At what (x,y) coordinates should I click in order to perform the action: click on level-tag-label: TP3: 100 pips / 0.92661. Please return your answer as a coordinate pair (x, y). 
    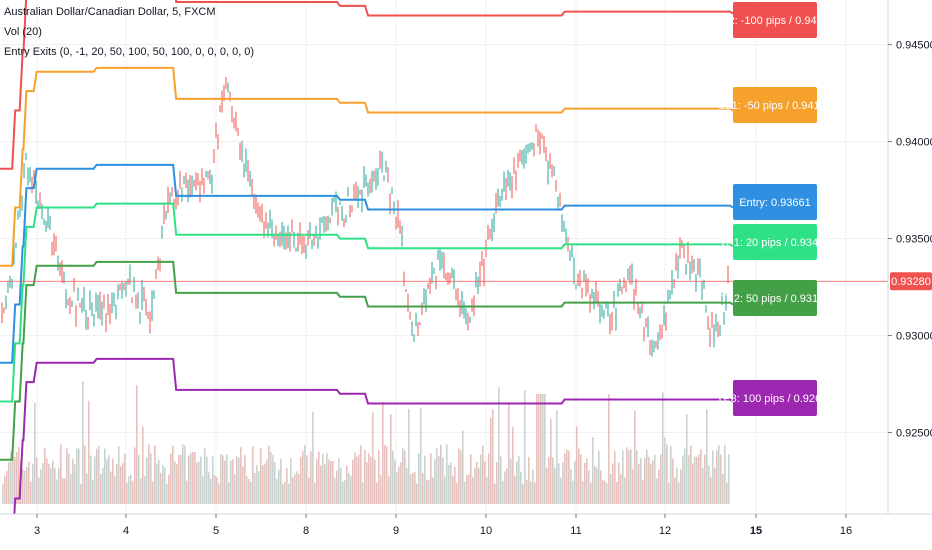
    Looking at the image, I should click on (775, 399).